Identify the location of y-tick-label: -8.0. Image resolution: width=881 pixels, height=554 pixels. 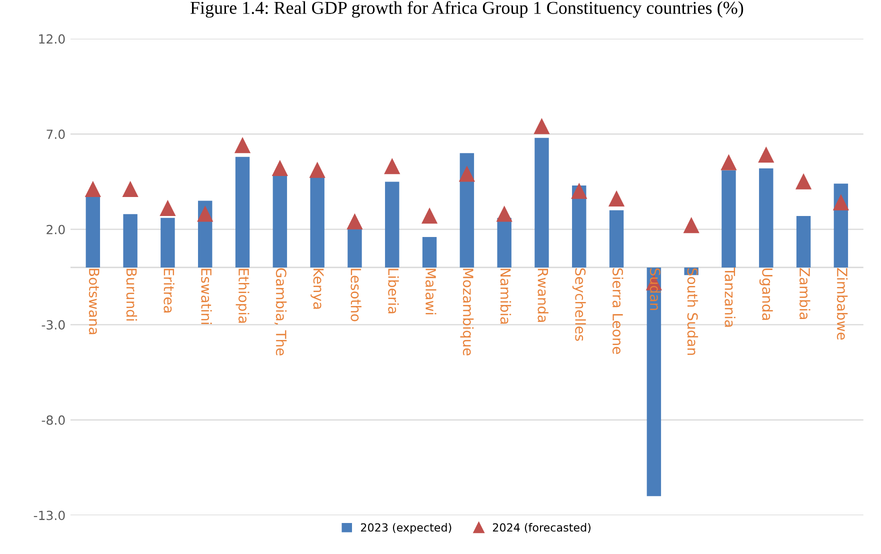
(53, 420).